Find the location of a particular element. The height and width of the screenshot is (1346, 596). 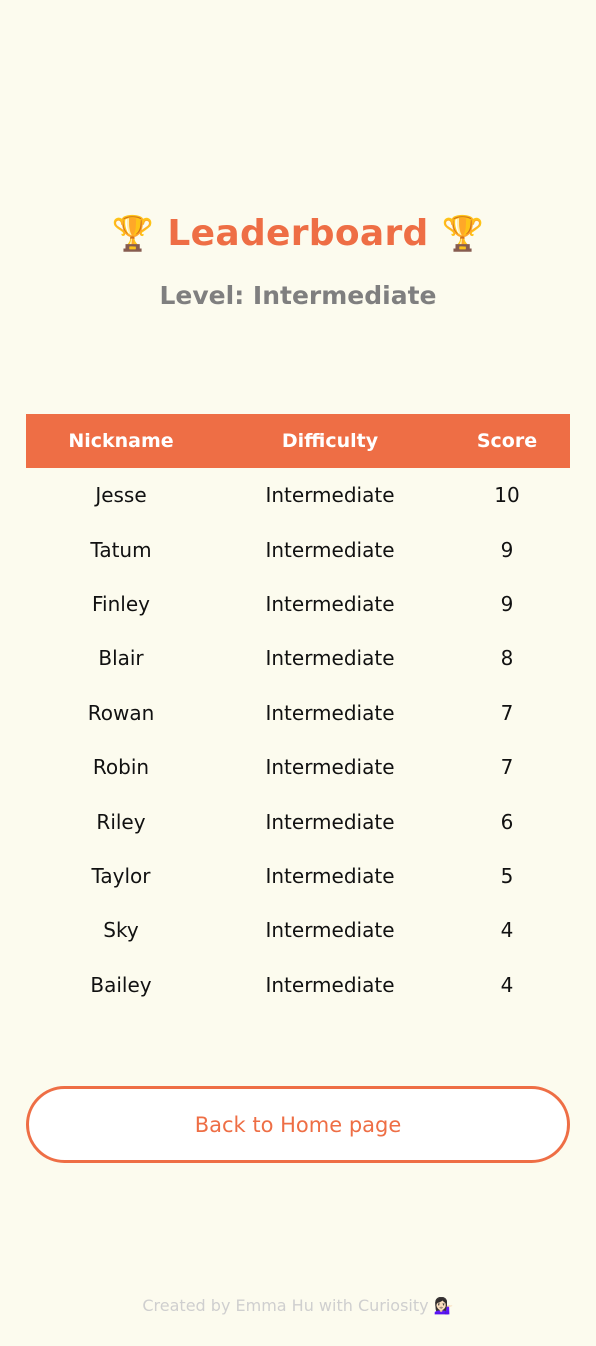

table-row: Rowan Intermediate 7 is located at coordinates (298, 713).